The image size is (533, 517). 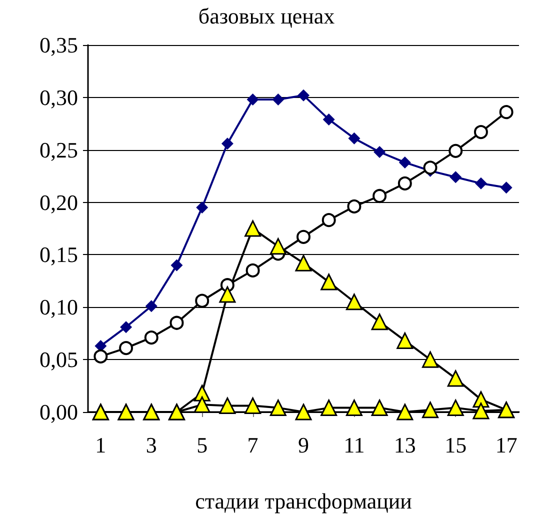 What do you see at coordinates (59, 149) in the screenshot?
I see `y-tick-label: 0,25` at bounding box center [59, 149].